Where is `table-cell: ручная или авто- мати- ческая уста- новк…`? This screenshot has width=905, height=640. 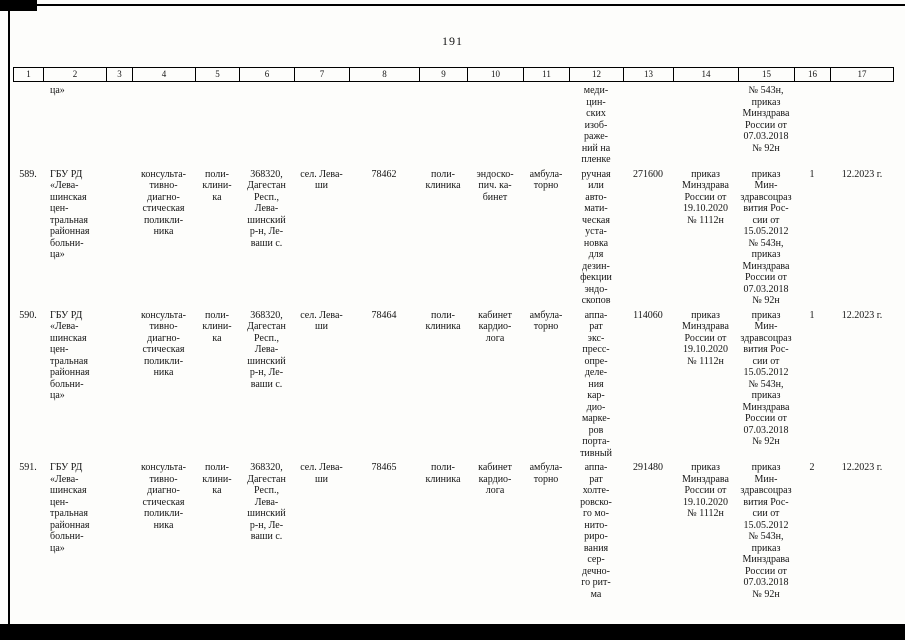
table-cell: ручная или авто- мати- ческая уста- новк… is located at coordinates (596, 237).